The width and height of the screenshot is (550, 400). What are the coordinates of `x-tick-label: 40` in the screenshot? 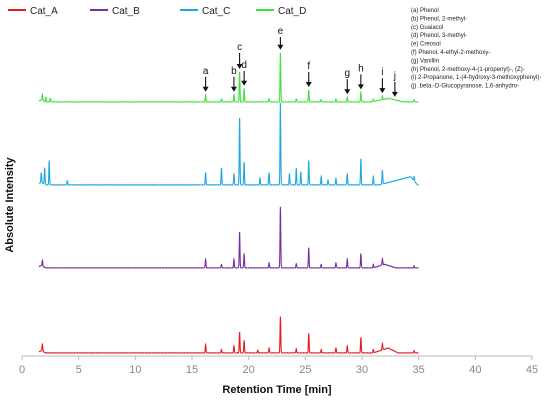 It's located at (475, 370).